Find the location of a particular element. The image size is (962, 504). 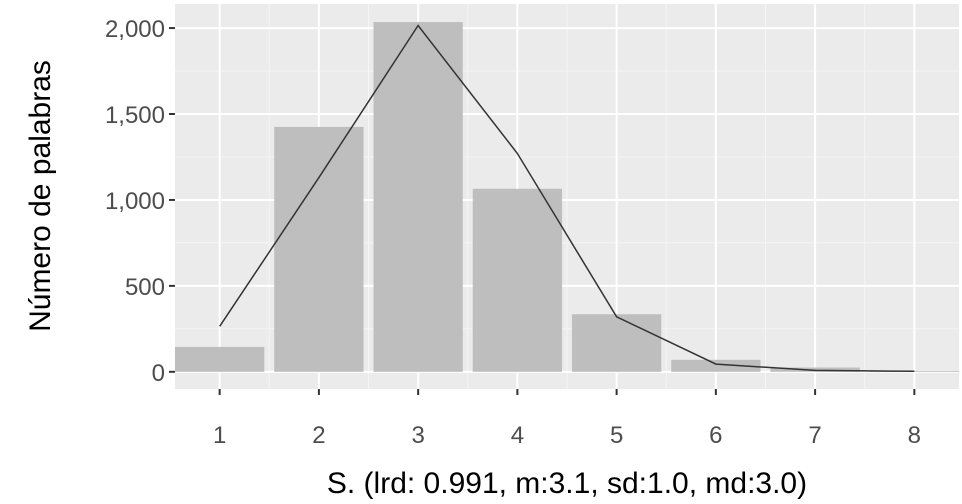

y-tick-label: 1,500 is located at coordinates (135, 115).